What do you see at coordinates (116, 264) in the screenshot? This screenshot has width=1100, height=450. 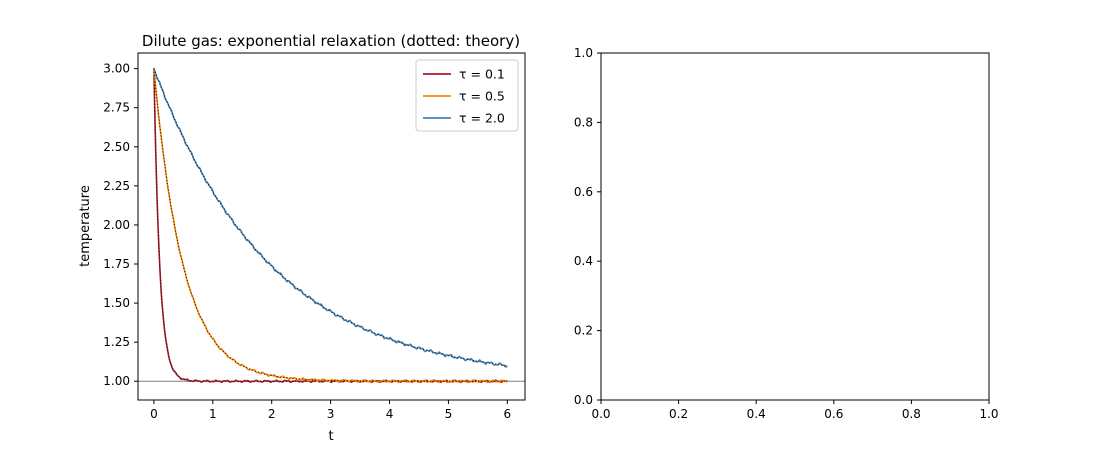 I see `y-tick-label: 1.75` at bounding box center [116, 264].